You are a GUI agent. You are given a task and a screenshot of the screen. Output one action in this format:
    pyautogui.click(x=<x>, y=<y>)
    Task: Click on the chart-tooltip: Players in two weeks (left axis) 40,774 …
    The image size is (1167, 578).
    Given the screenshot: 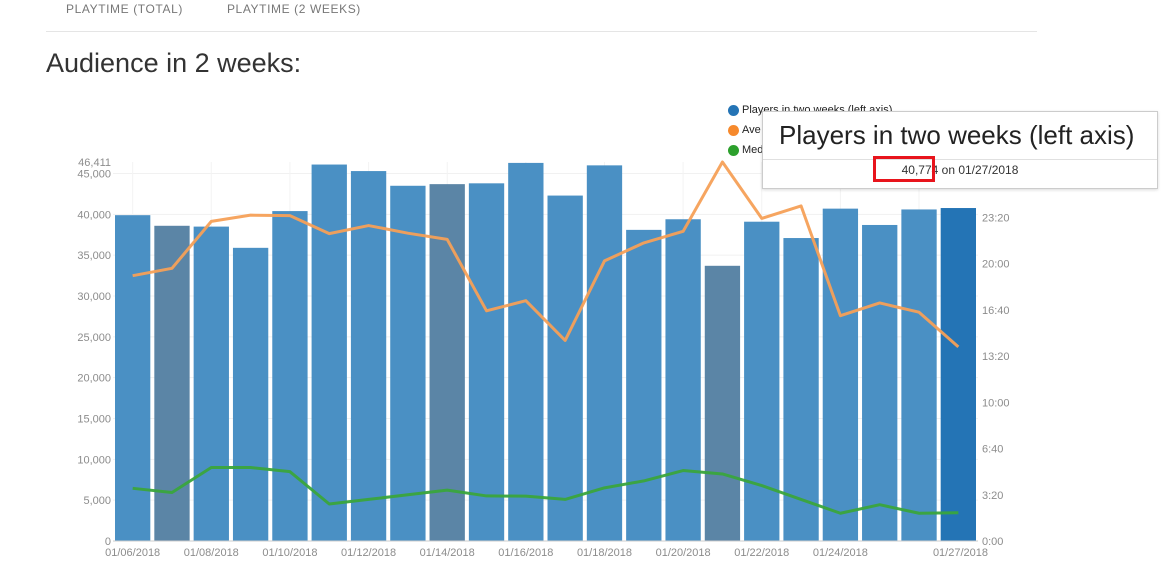 What is the action you would take?
    pyautogui.click(x=960, y=150)
    